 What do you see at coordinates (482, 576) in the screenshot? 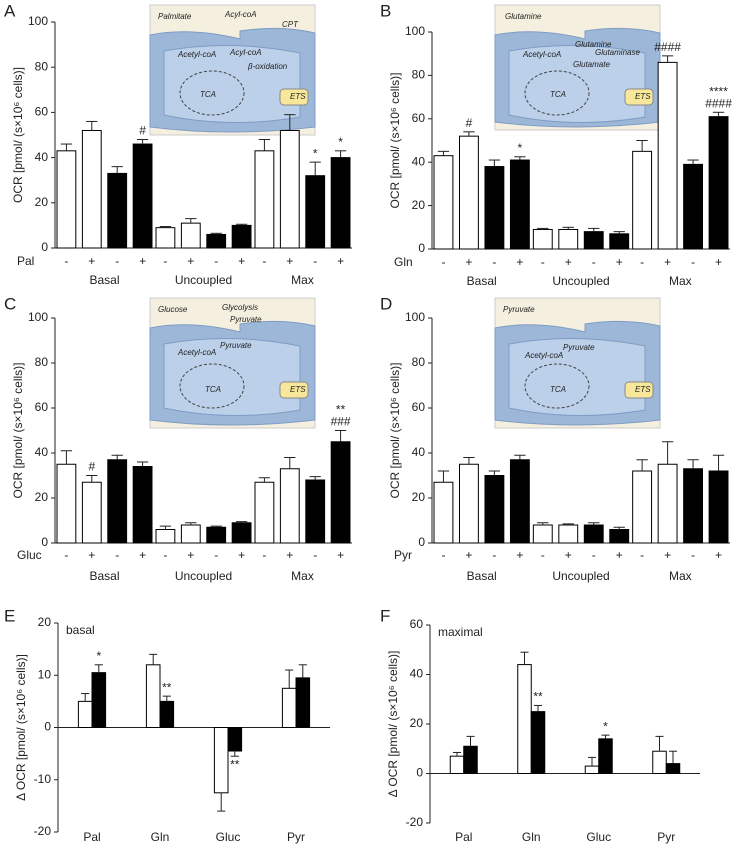
I see `x-tick-label: Basal` at bounding box center [482, 576].